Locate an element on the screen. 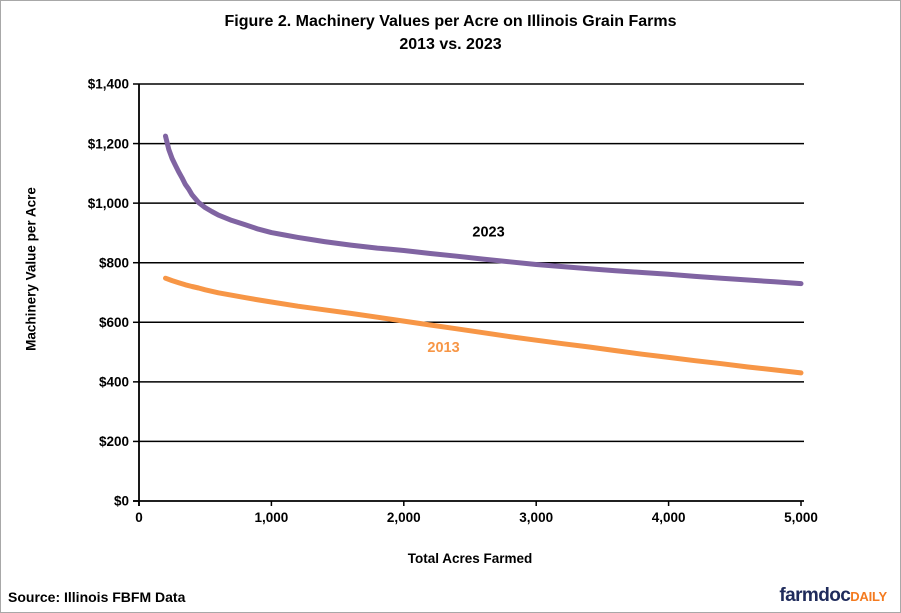  x-tick-label: 5,000 is located at coordinates (801, 517).